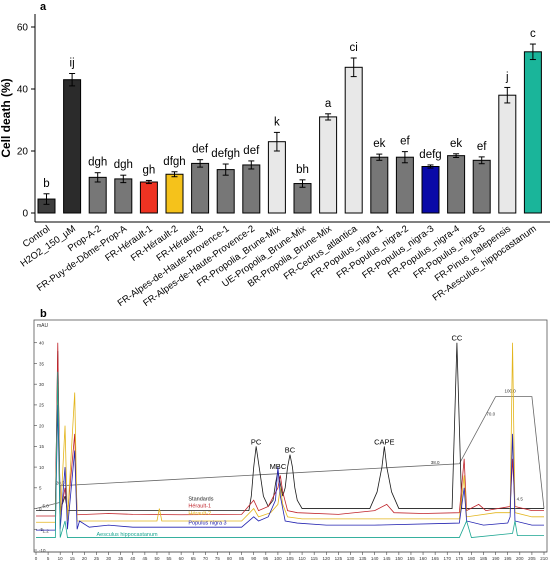 Image resolution: width=550 pixels, height=563 pixels. I want to click on panel-b-x-tick-label: 155, so click(411, 558).